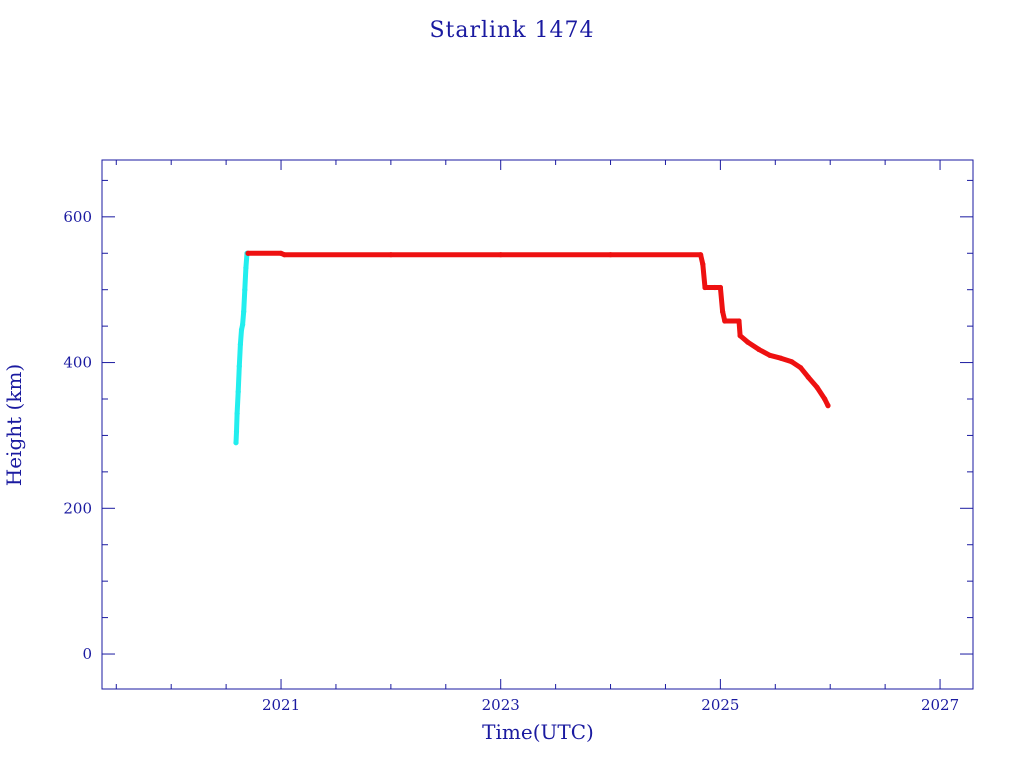  Describe the element at coordinates (77, 363) in the screenshot. I see `y-tick-label: 400` at that location.